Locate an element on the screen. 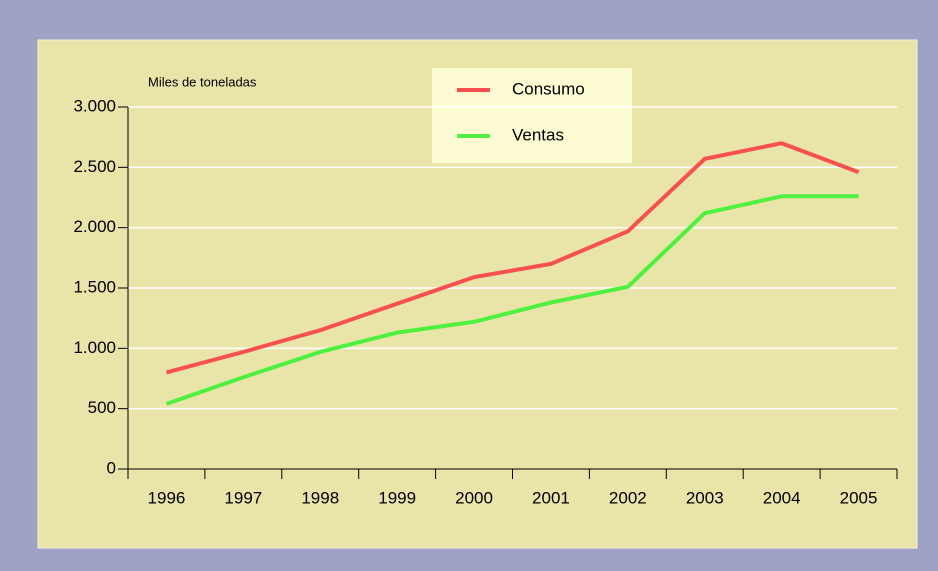 This screenshot has width=938, height=571. legend-label: Ventas is located at coordinates (538, 134).